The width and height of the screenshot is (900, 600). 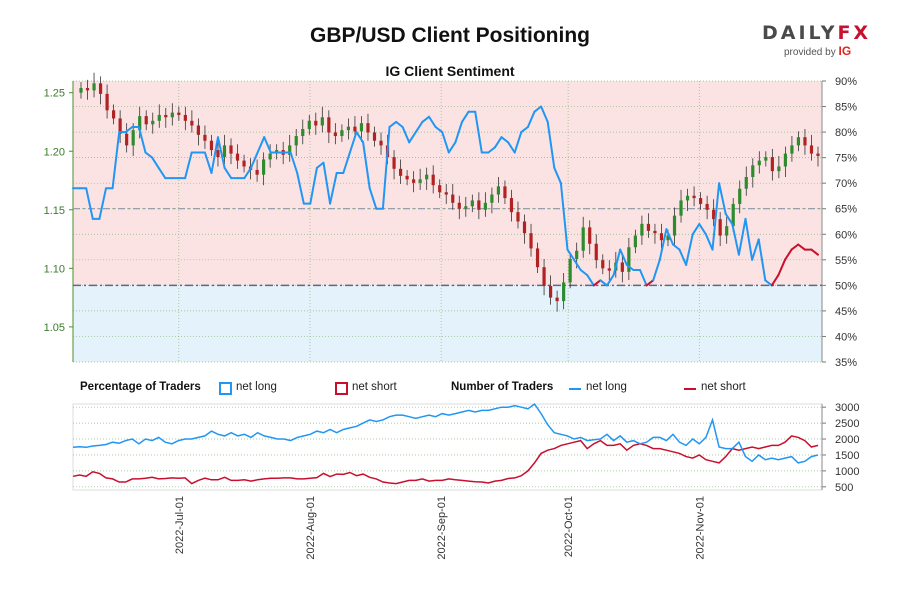 I want to click on pct-tick-label: 55%, so click(x=846, y=261).